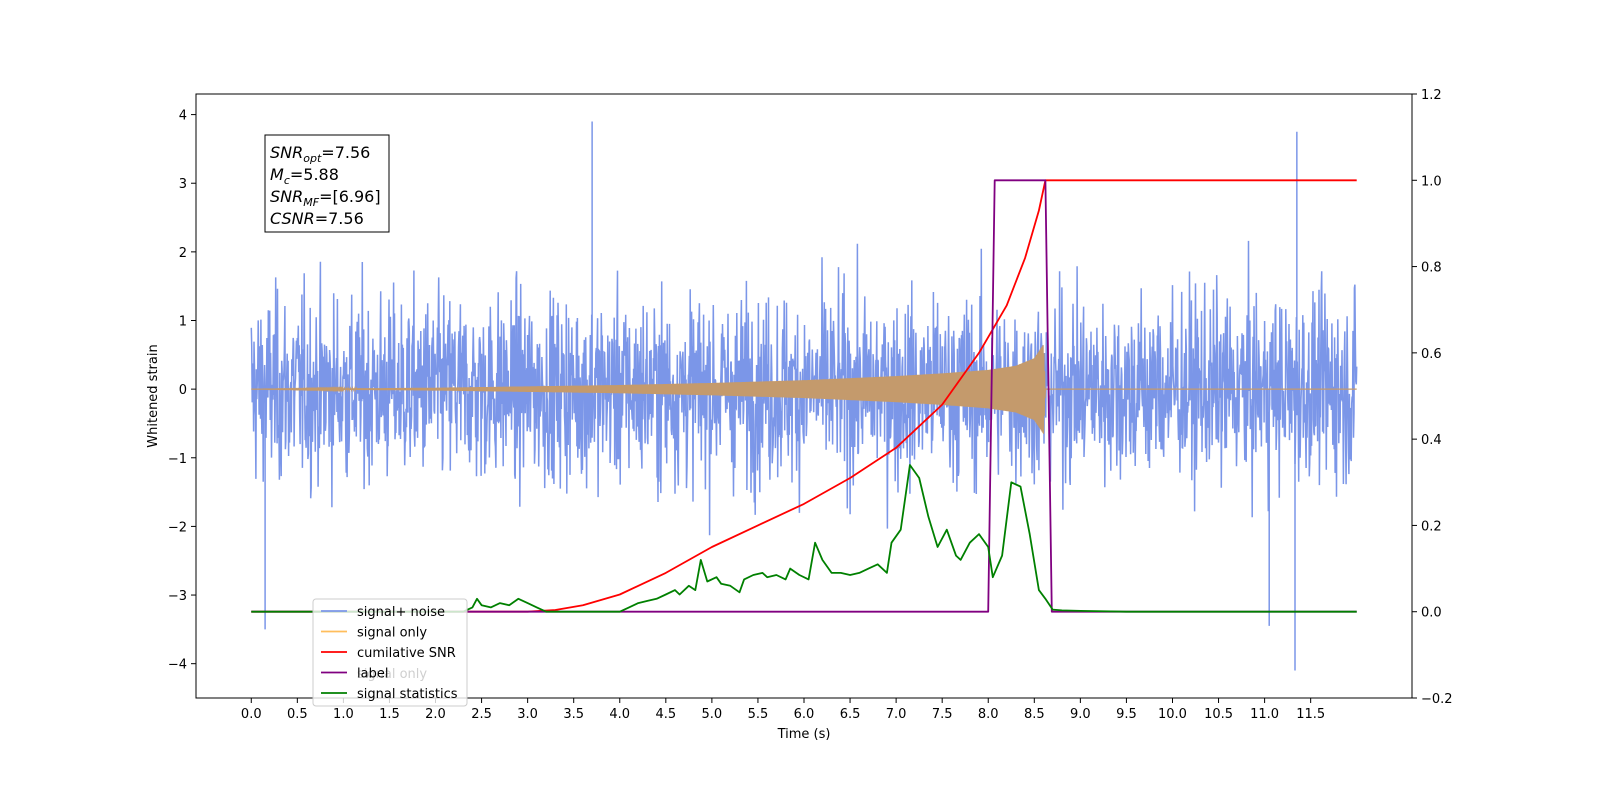 The image size is (1600, 800). What do you see at coordinates (177, 665) in the screenshot?
I see `y-tick-label: −4` at bounding box center [177, 665].